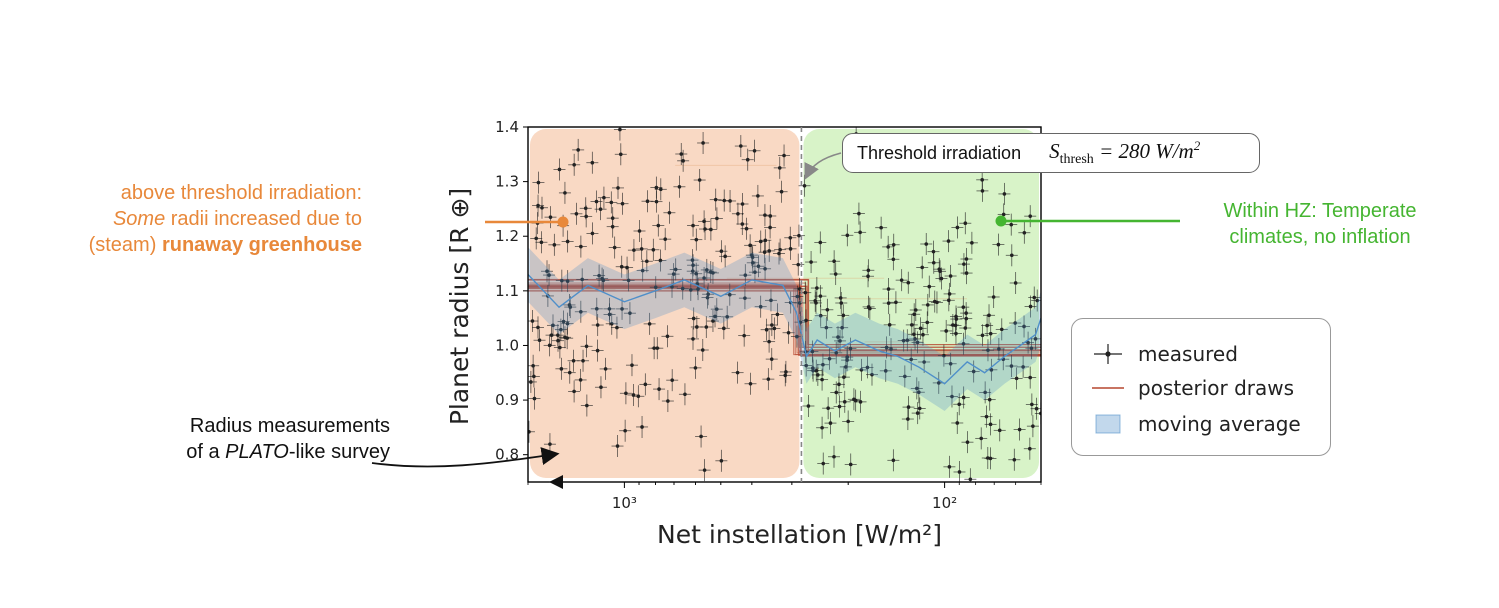  I want to click on errorbar-marker-icon, so click(1108, 354).